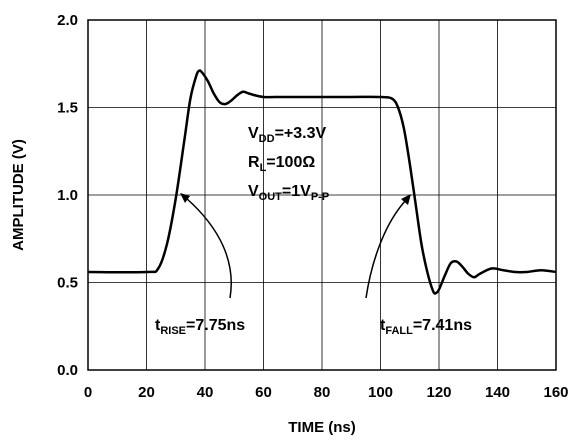 This screenshot has height=441, width=578. What do you see at coordinates (67, 370) in the screenshot?
I see `y-tick-label: 0.0` at bounding box center [67, 370].